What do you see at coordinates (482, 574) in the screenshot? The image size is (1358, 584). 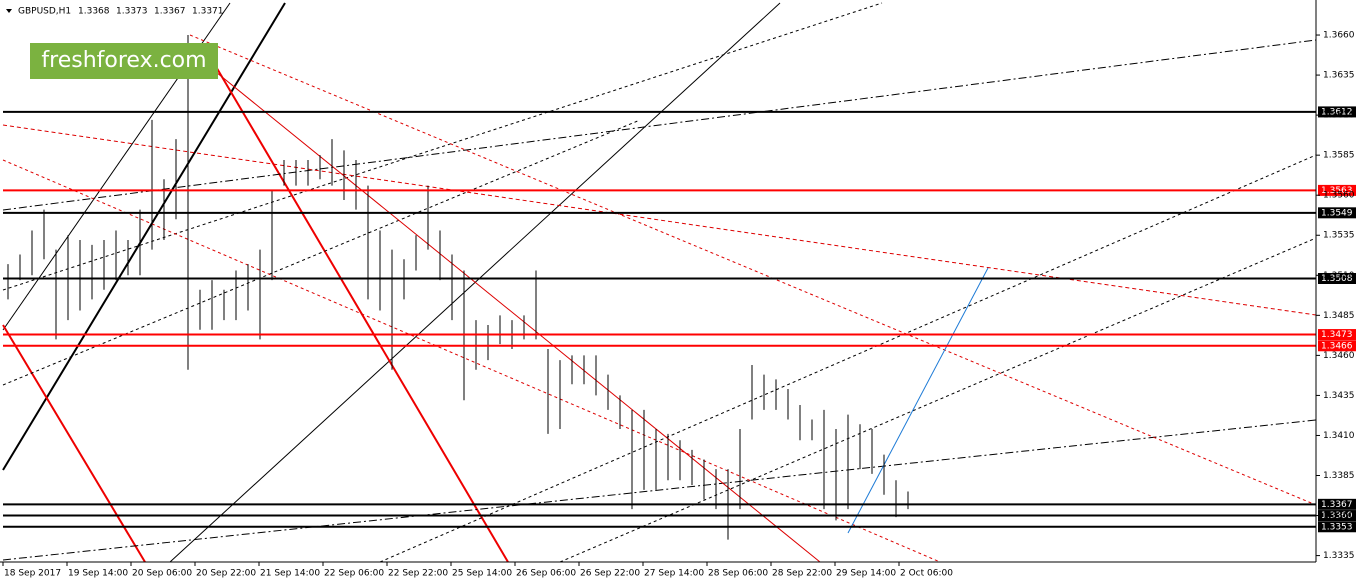 I see `x-tick-label: 25 Sep 14:00` at bounding box center [482, 574].